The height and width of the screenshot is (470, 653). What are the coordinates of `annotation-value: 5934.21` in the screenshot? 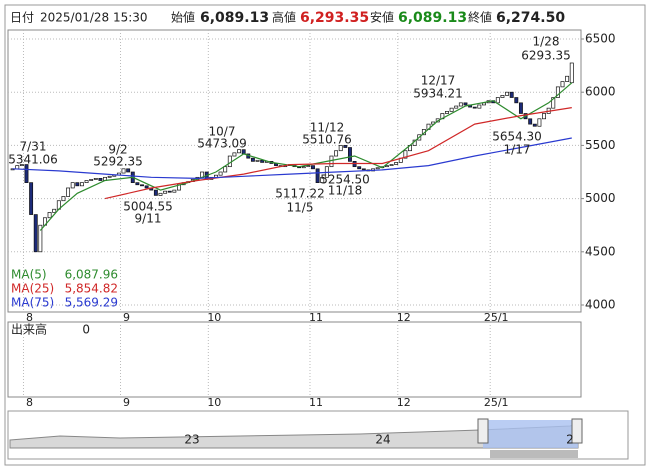 It's located at (438, 94).